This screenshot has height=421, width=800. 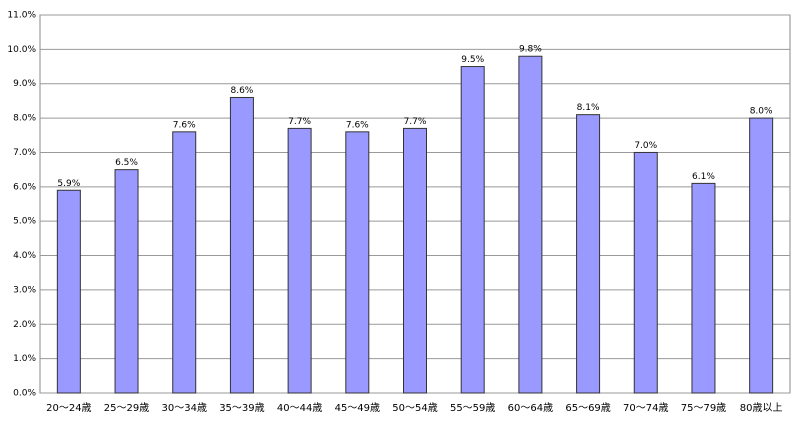 I want to click on y-tick-label: 4.0%, so click(x=24, y=256).